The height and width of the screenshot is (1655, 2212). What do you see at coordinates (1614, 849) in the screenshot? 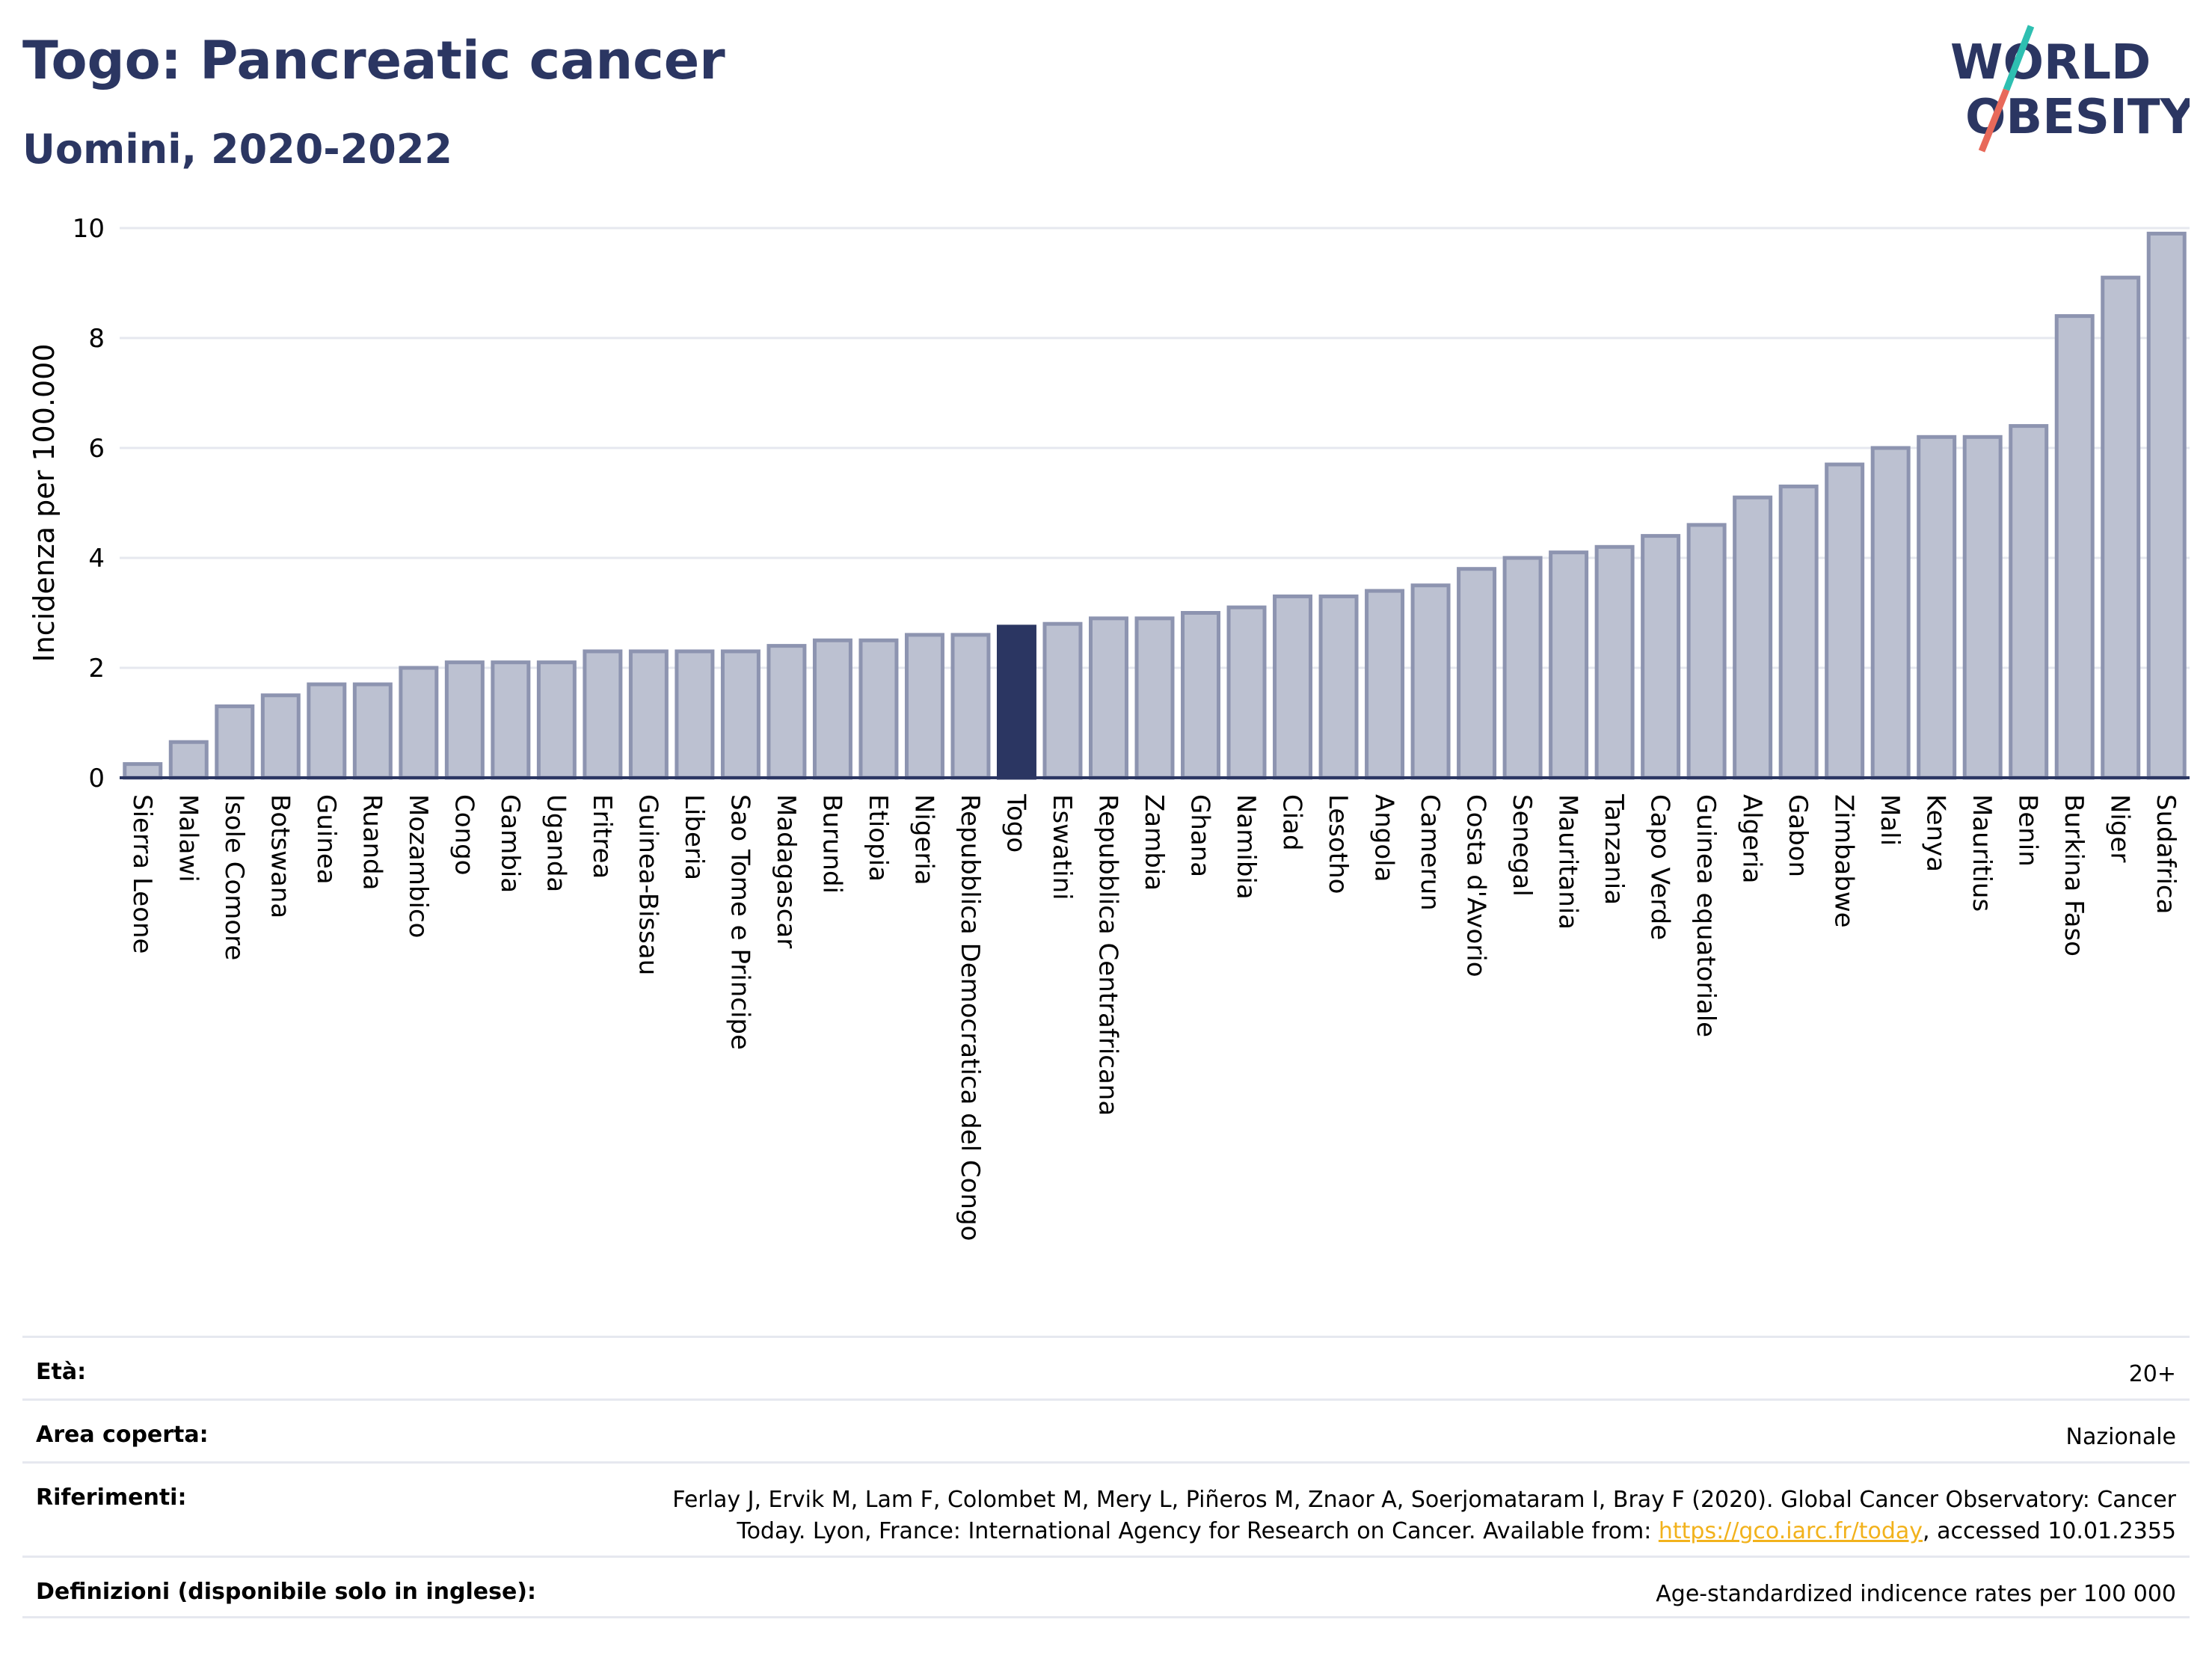
I see `x-tick-label: Tanzania` at bounding box center [1614, 849].